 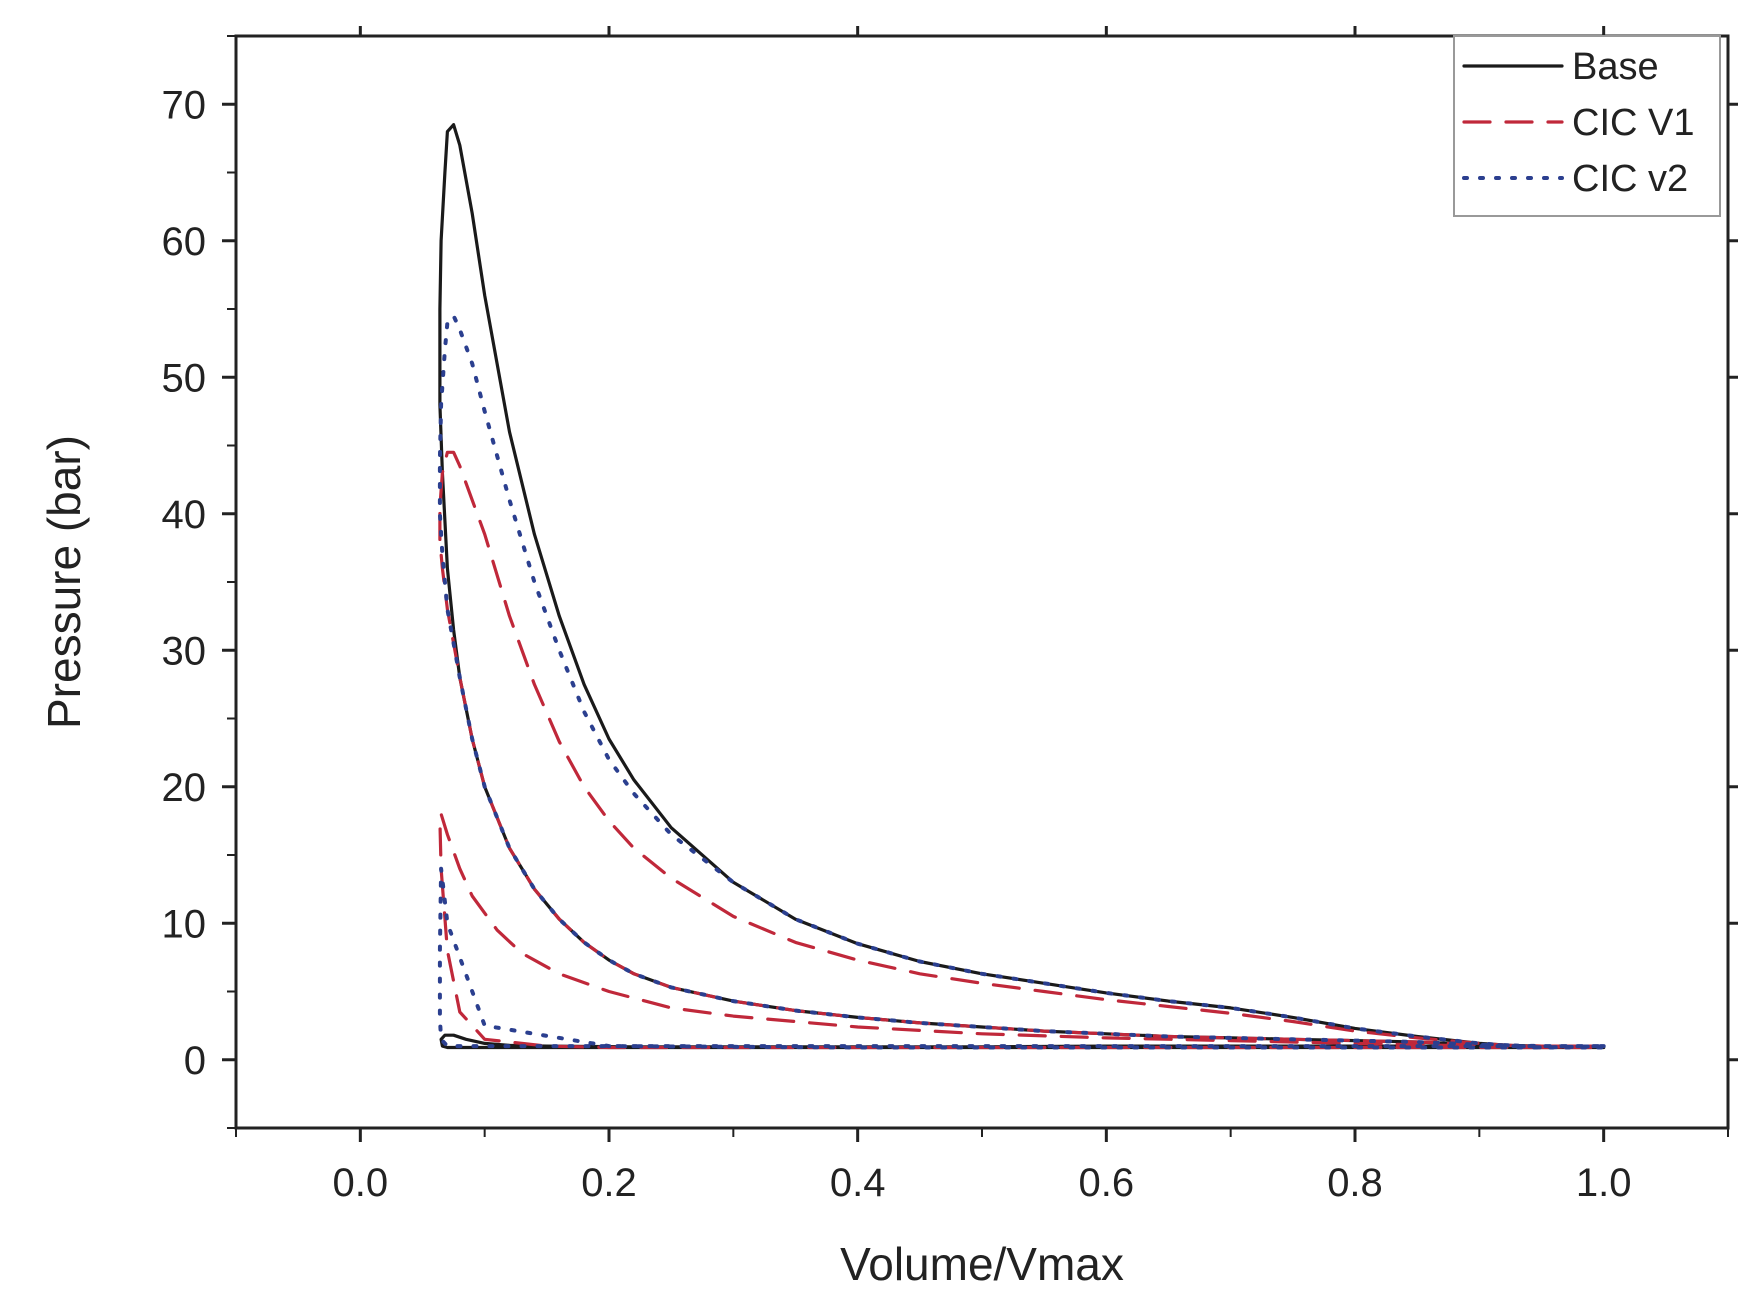 I want to click on legend-entry-label: CIC v2, so click(x=1630, y=179).